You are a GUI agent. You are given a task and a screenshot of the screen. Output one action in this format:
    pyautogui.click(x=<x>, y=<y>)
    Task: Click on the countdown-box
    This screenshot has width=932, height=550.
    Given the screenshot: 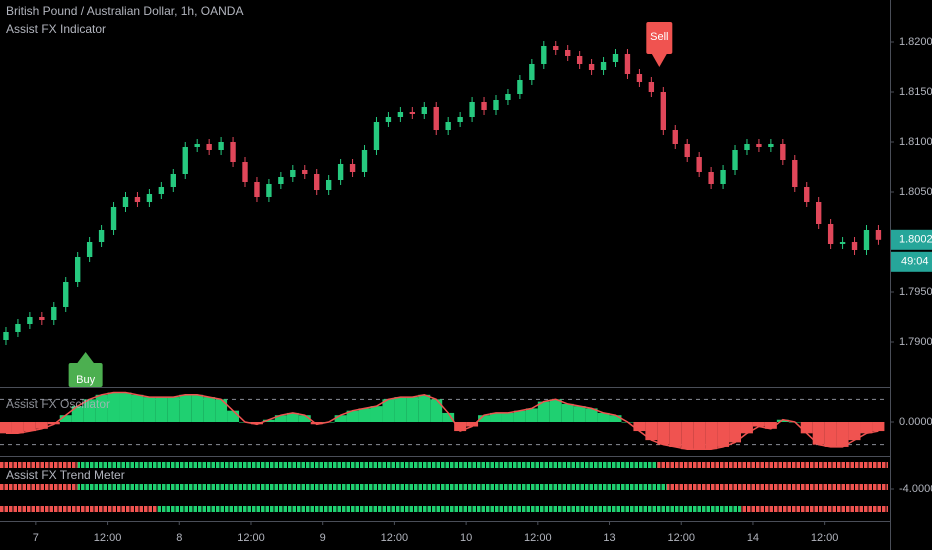 What is the action you would take?
    pyautogui.click(x=911, y=261)
    